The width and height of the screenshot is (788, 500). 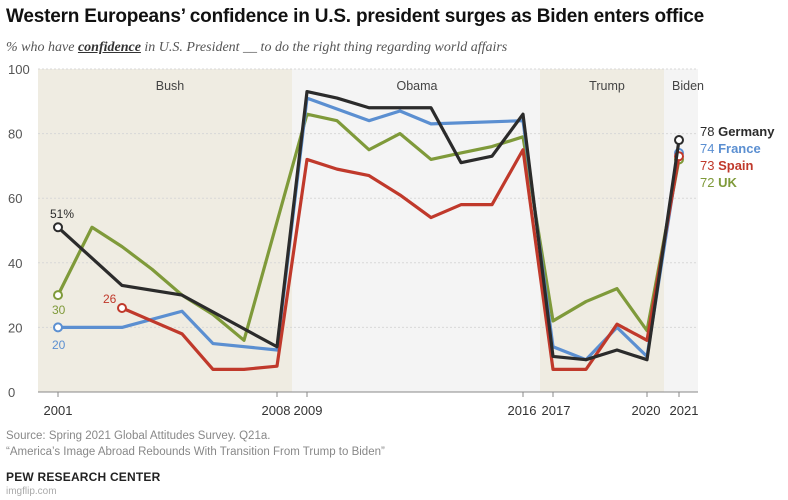 What do you see at coordinates (646, 410) in the screenshot?
I see `x-tick-label: 2020` at bounding box center [646, 410].